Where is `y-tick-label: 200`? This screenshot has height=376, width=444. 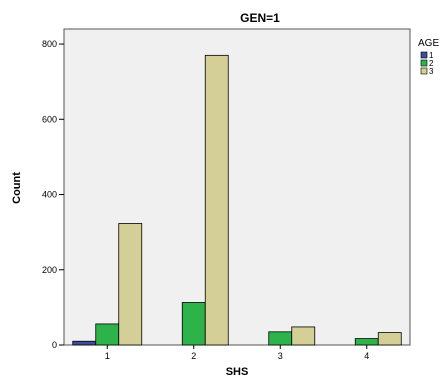 y-tick-label: 200 is located at coordinates (49, 270).